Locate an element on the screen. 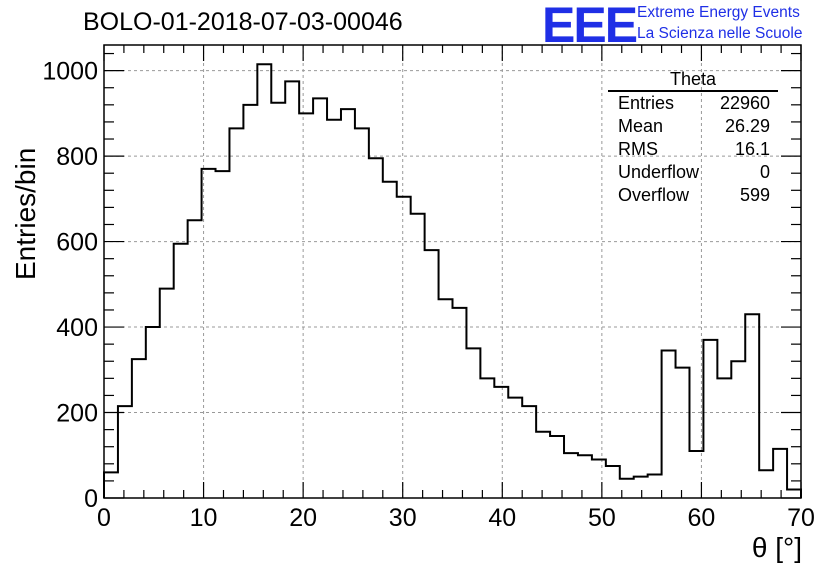 Image resolution: width=836 pixels, height=572 pixels. stats-label: Overflow is located at coordinates (654, 195).